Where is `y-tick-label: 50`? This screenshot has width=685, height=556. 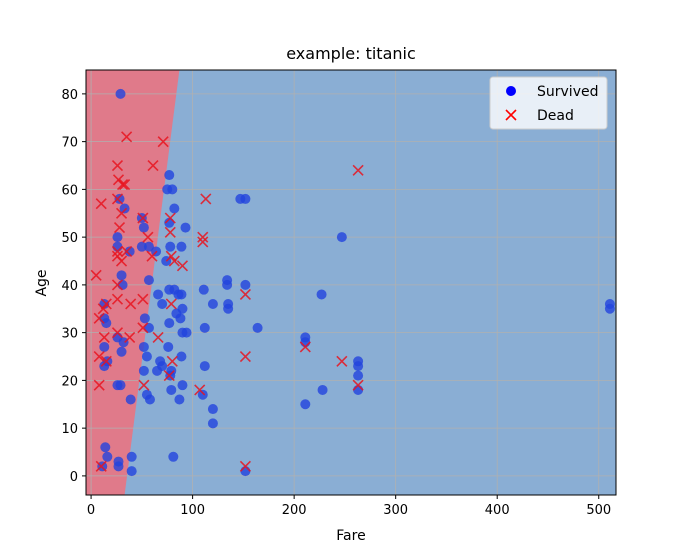
y-tick-label: 50 is located at coordinates (69, 238).